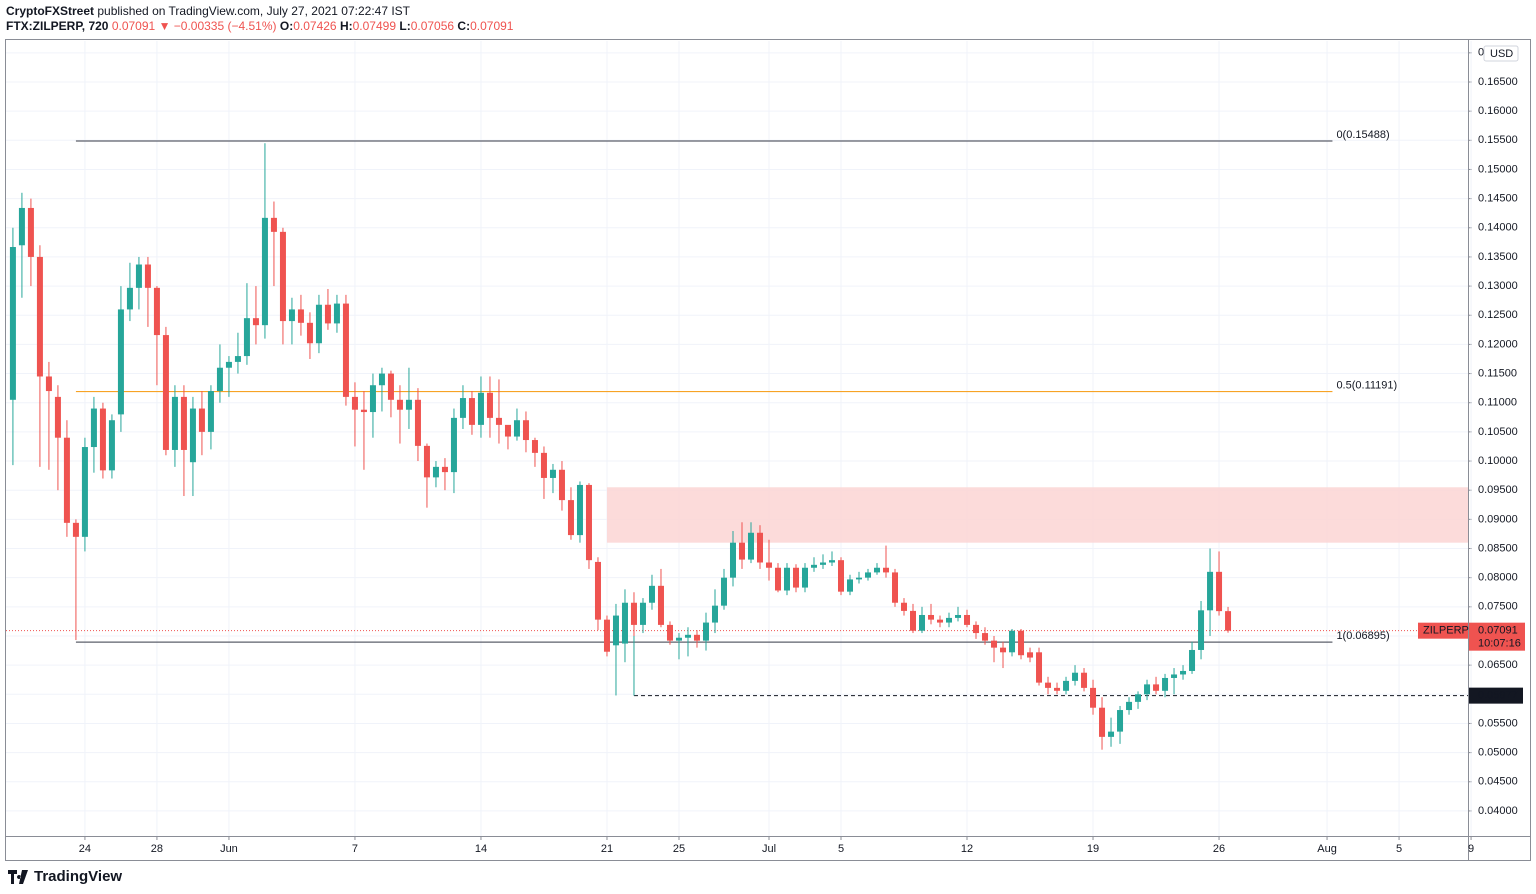 This screenshot has width=1536, height=894. Describe the element at coordinates (1366, 385) in the screenshot. I see `fib-label: 0.5(0.11191)` at that location.